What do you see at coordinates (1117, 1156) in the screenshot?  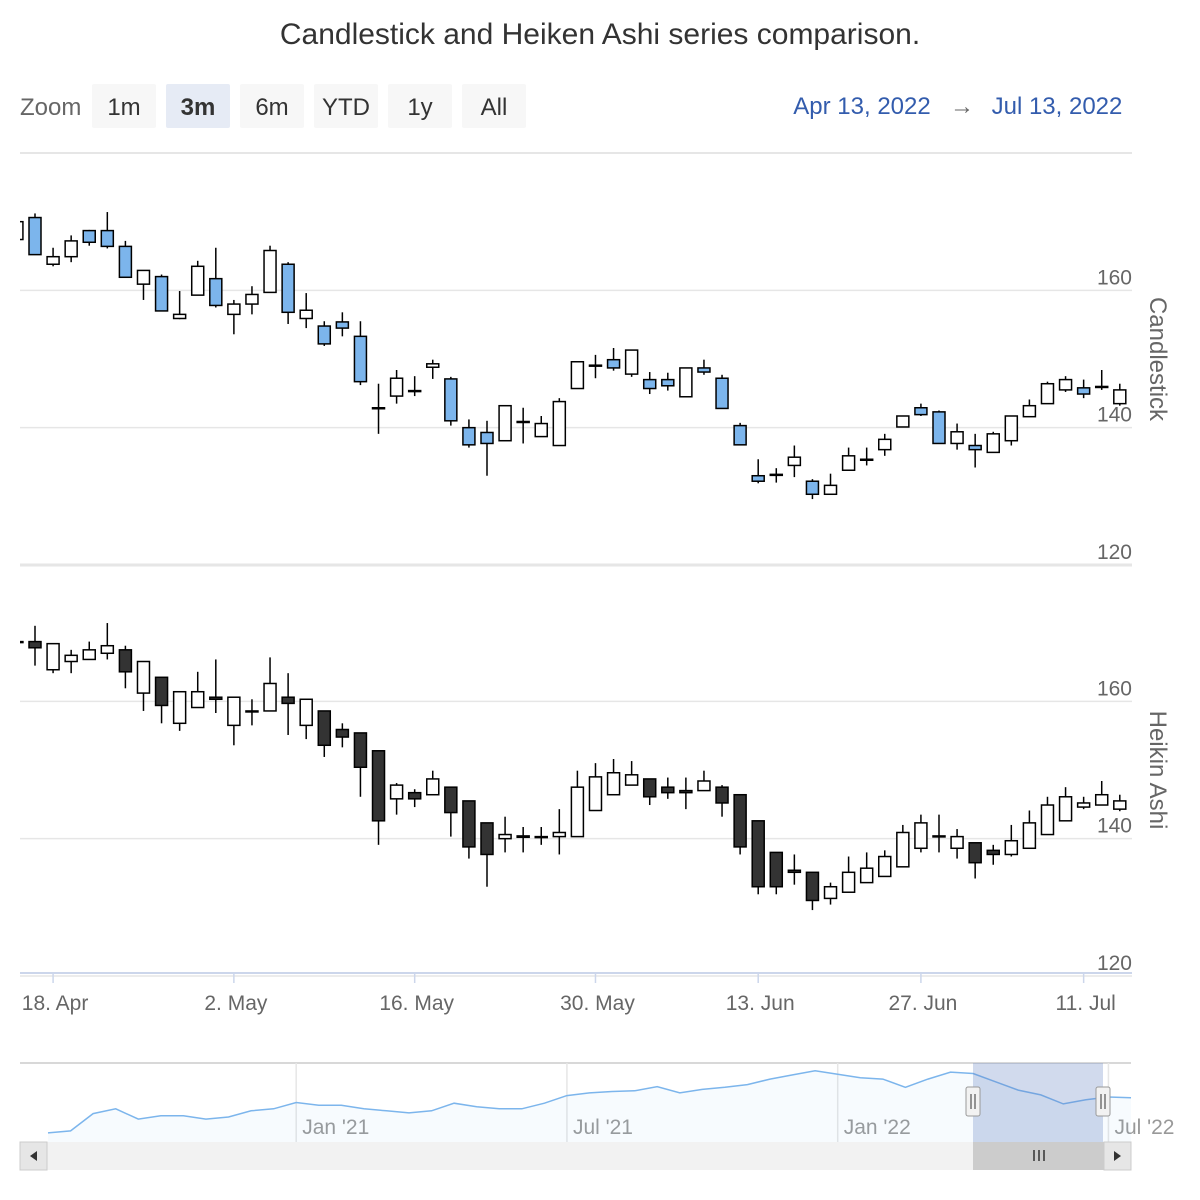 I see `scrollbar-right-button` at bounding box center [1117, 1156].